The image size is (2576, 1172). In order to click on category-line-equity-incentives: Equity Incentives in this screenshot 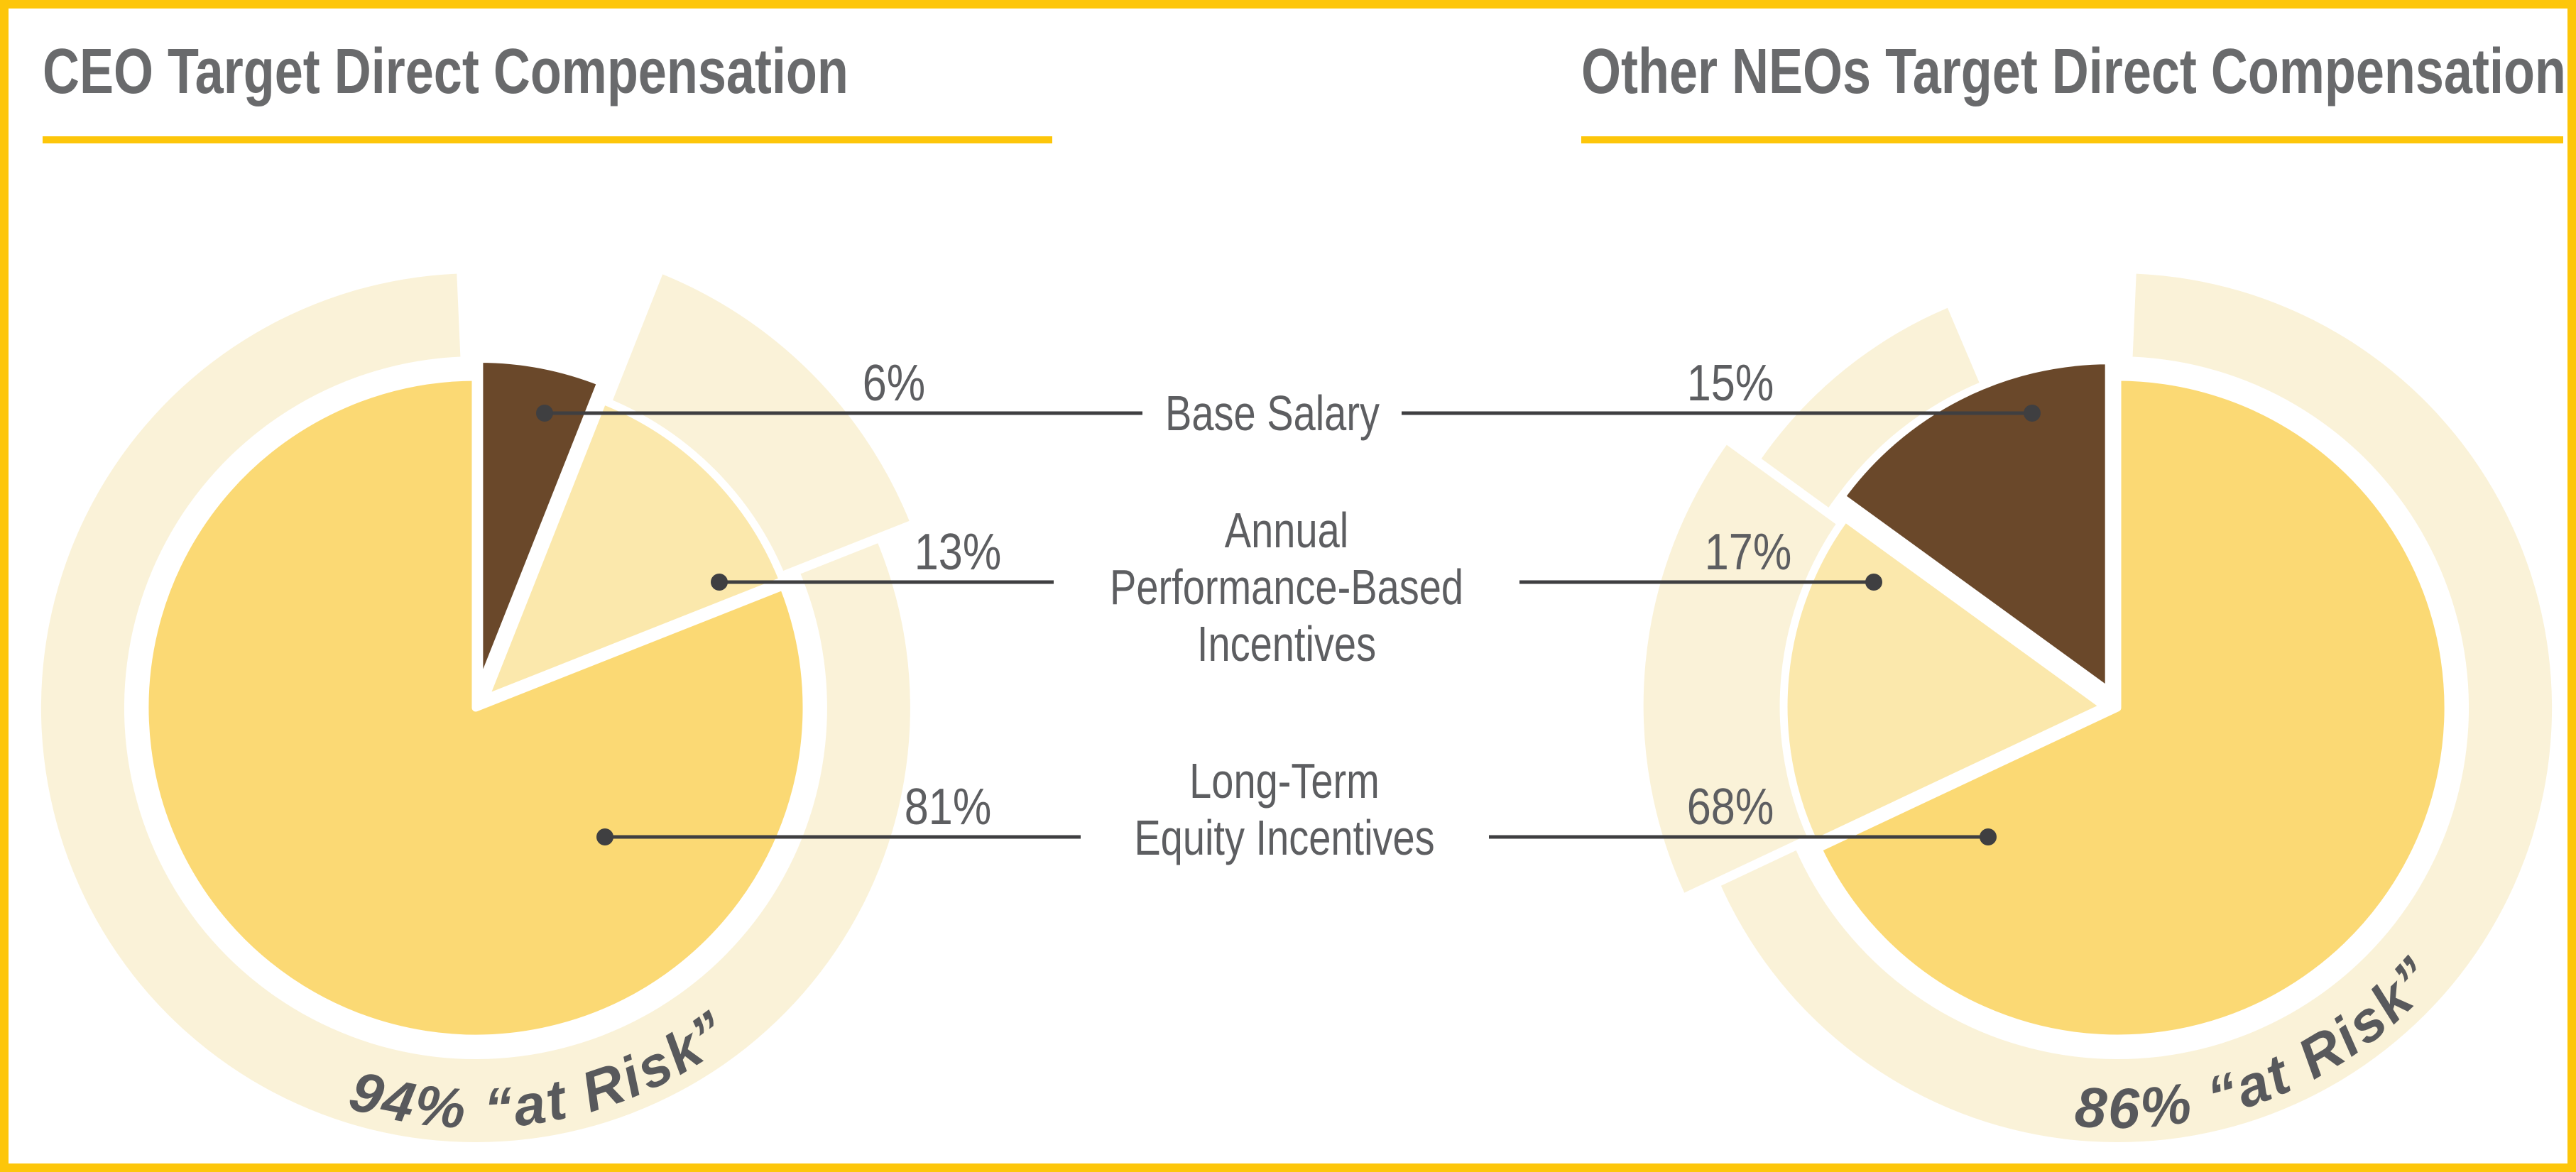, I will do `click(1284, 837)`.